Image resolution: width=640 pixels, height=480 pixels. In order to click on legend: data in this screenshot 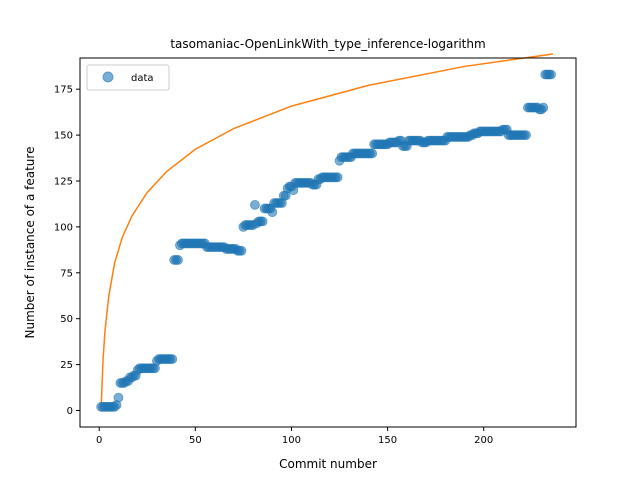, I will do `click(128, 77)`.